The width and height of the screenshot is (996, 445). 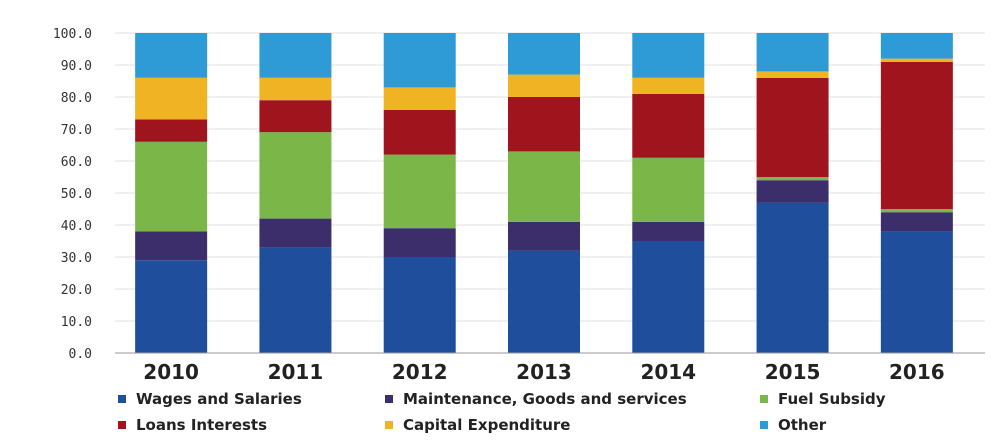 What do you see at coordinates (545, 399) in the screenshot?
I see `legend-label: Maintenance, Goods and services` at bounding box center [545, 399].